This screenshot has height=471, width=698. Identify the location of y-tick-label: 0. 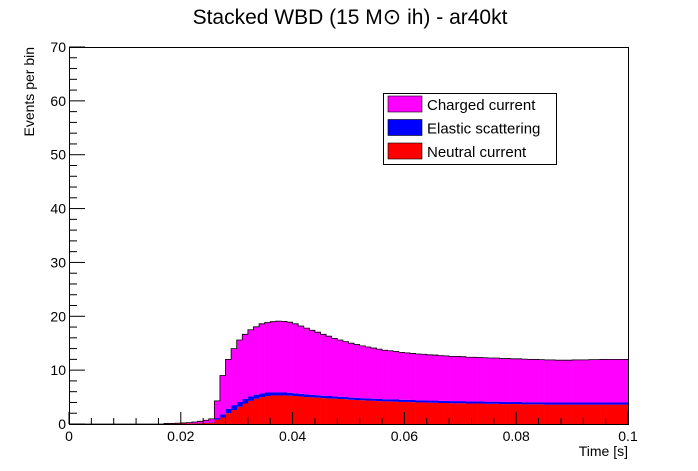
(62, 424).